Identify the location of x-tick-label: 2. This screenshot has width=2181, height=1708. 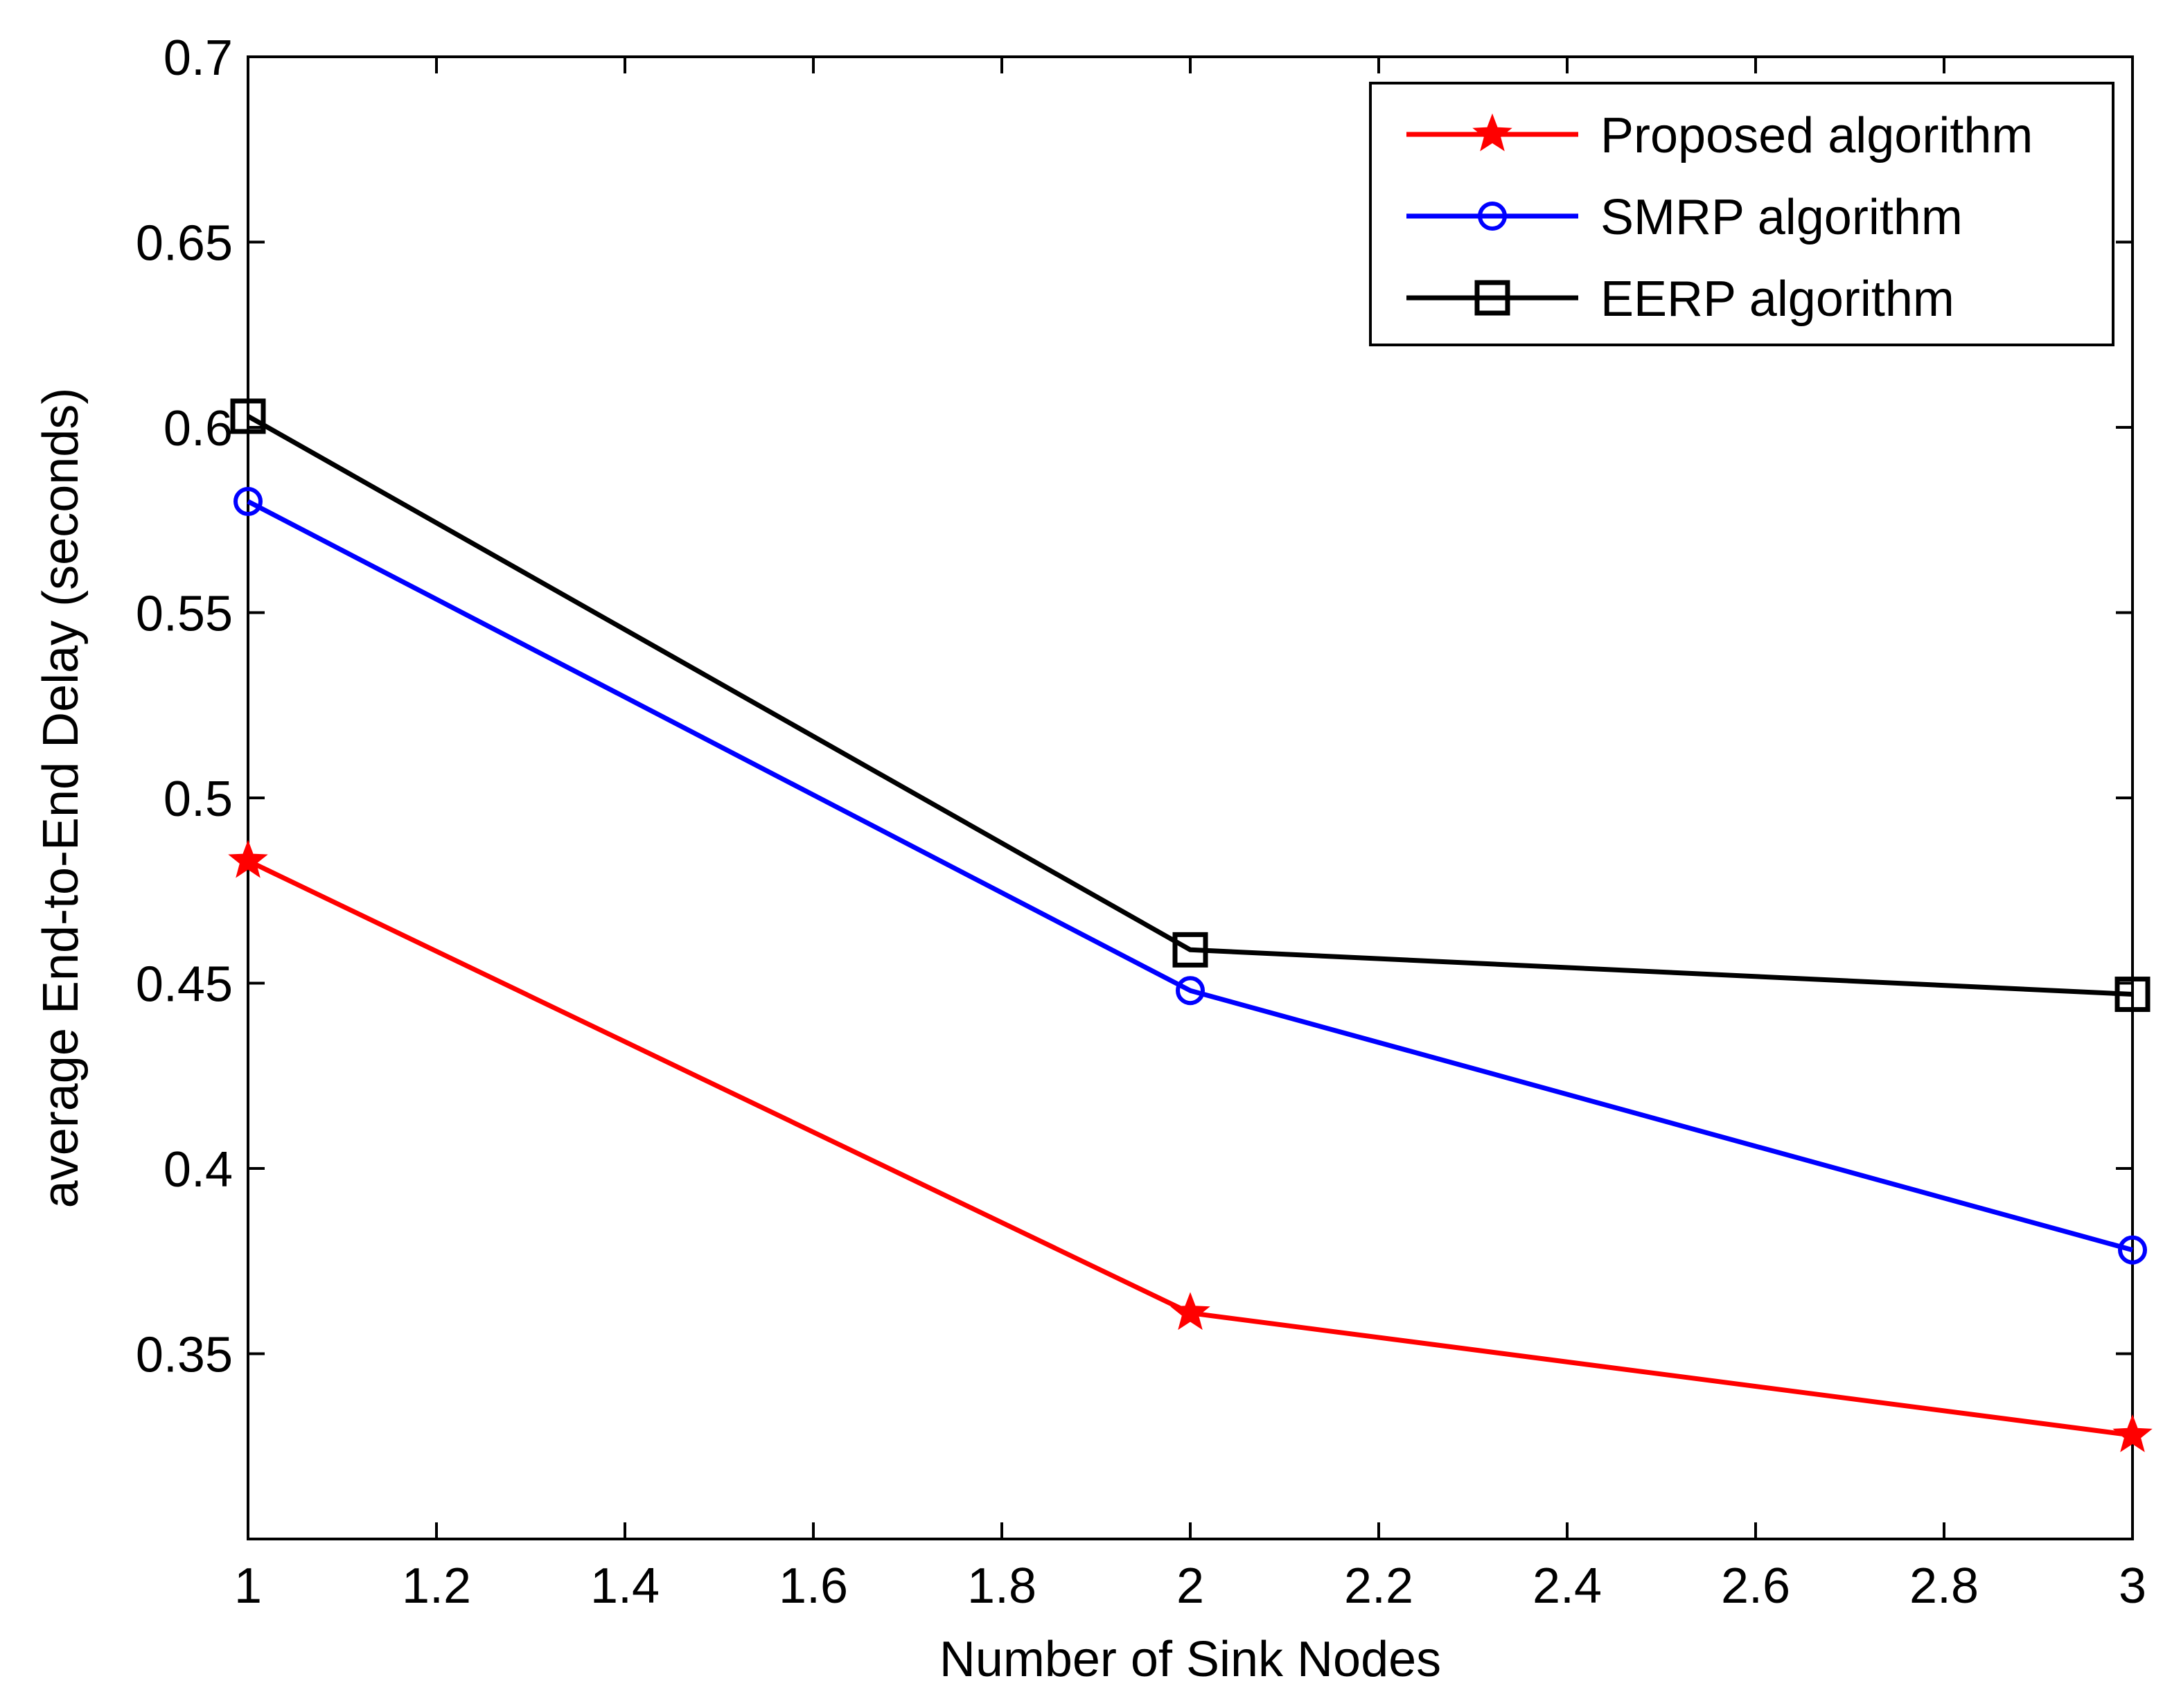
(1190, 1586).